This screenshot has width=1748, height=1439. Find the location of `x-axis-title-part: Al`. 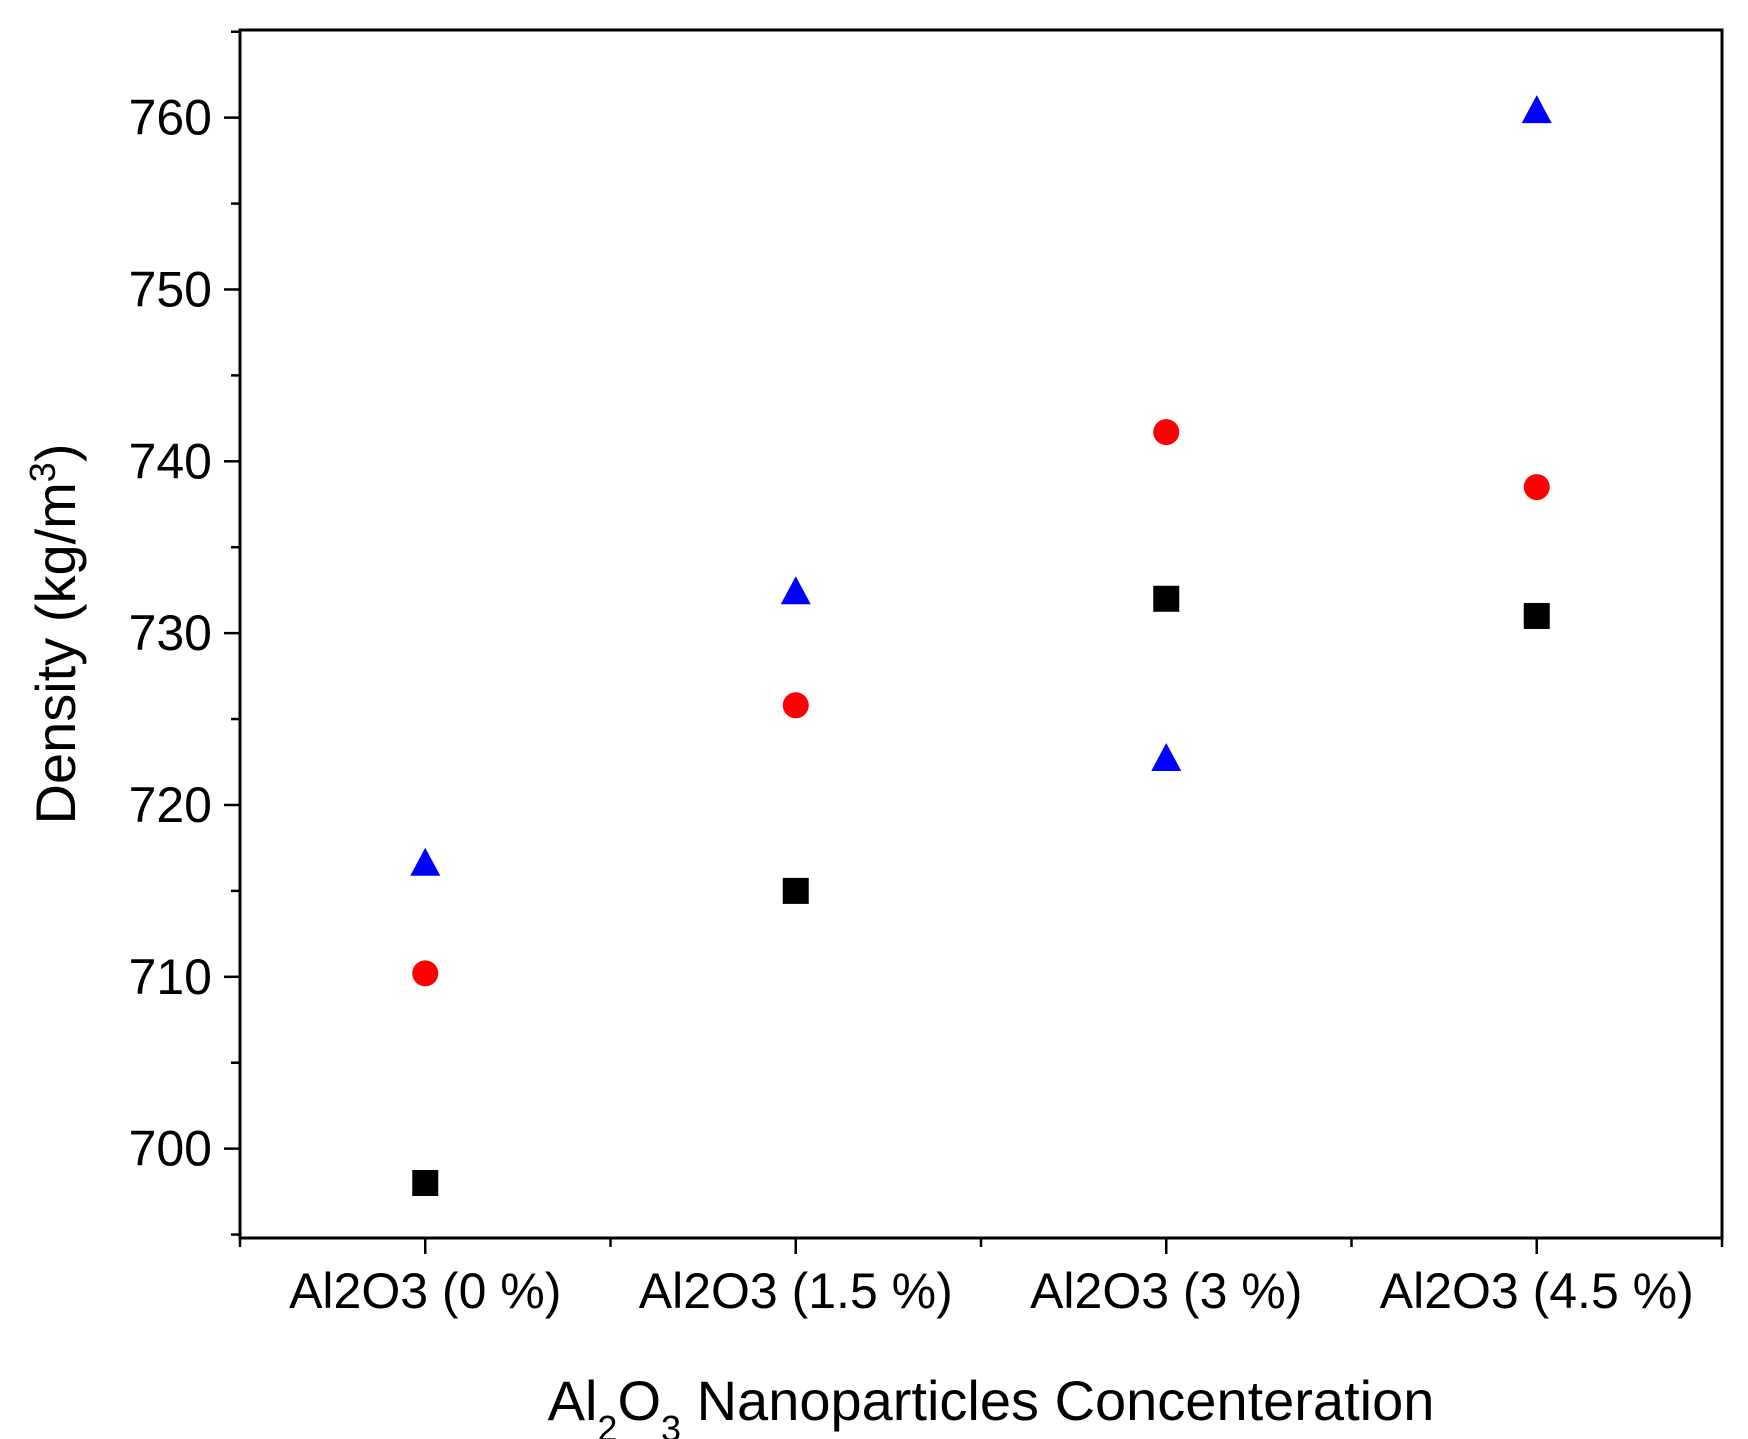

x-axis-title-part: Al is located at coordinates (573, 1400).